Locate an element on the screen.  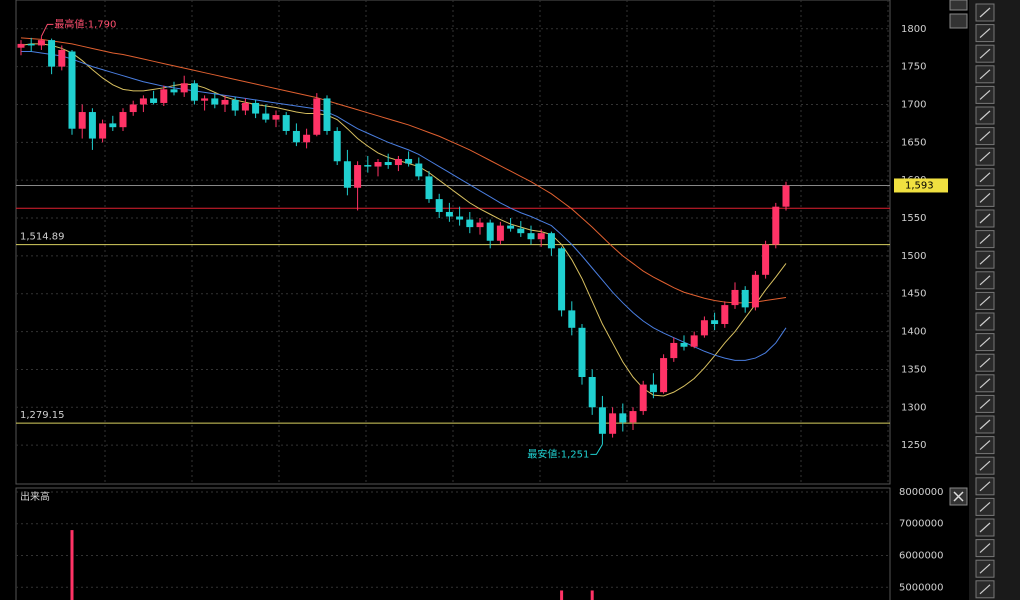
volume-title: 出来高 is located at coordinates (35, 496).